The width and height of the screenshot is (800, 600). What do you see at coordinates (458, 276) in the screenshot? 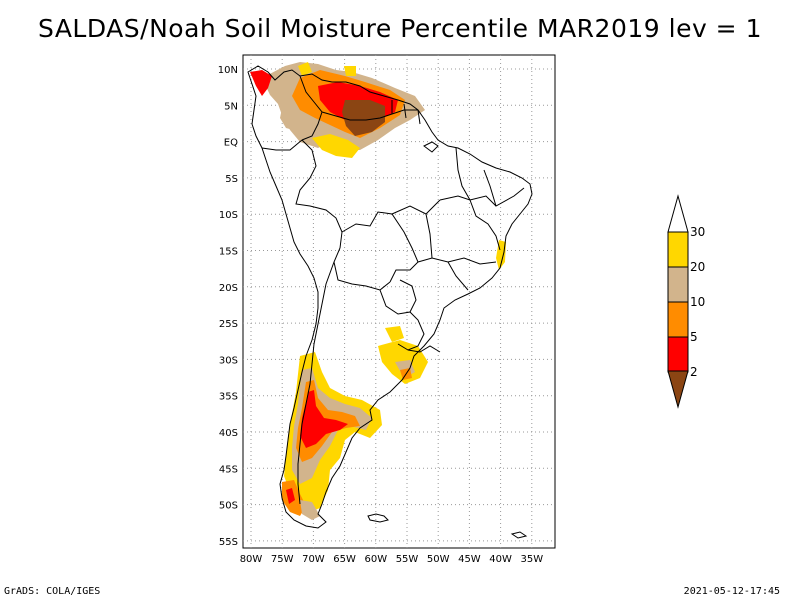
I see `border-brazil-inner6` at bounding box center [458, 276].